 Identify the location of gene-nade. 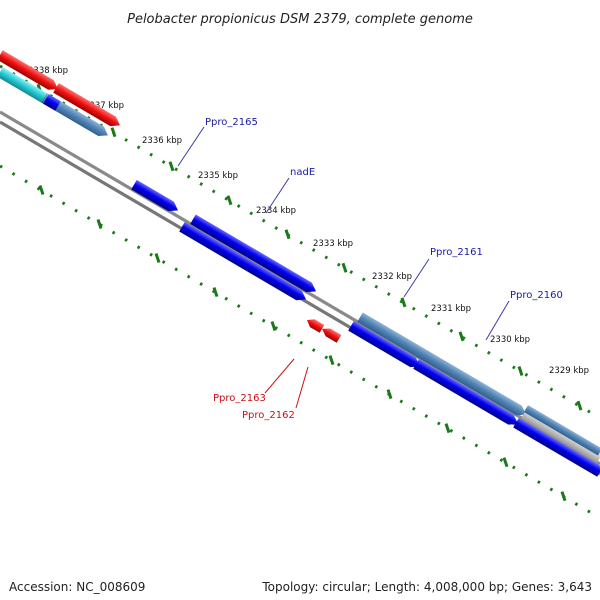
(254, 255).